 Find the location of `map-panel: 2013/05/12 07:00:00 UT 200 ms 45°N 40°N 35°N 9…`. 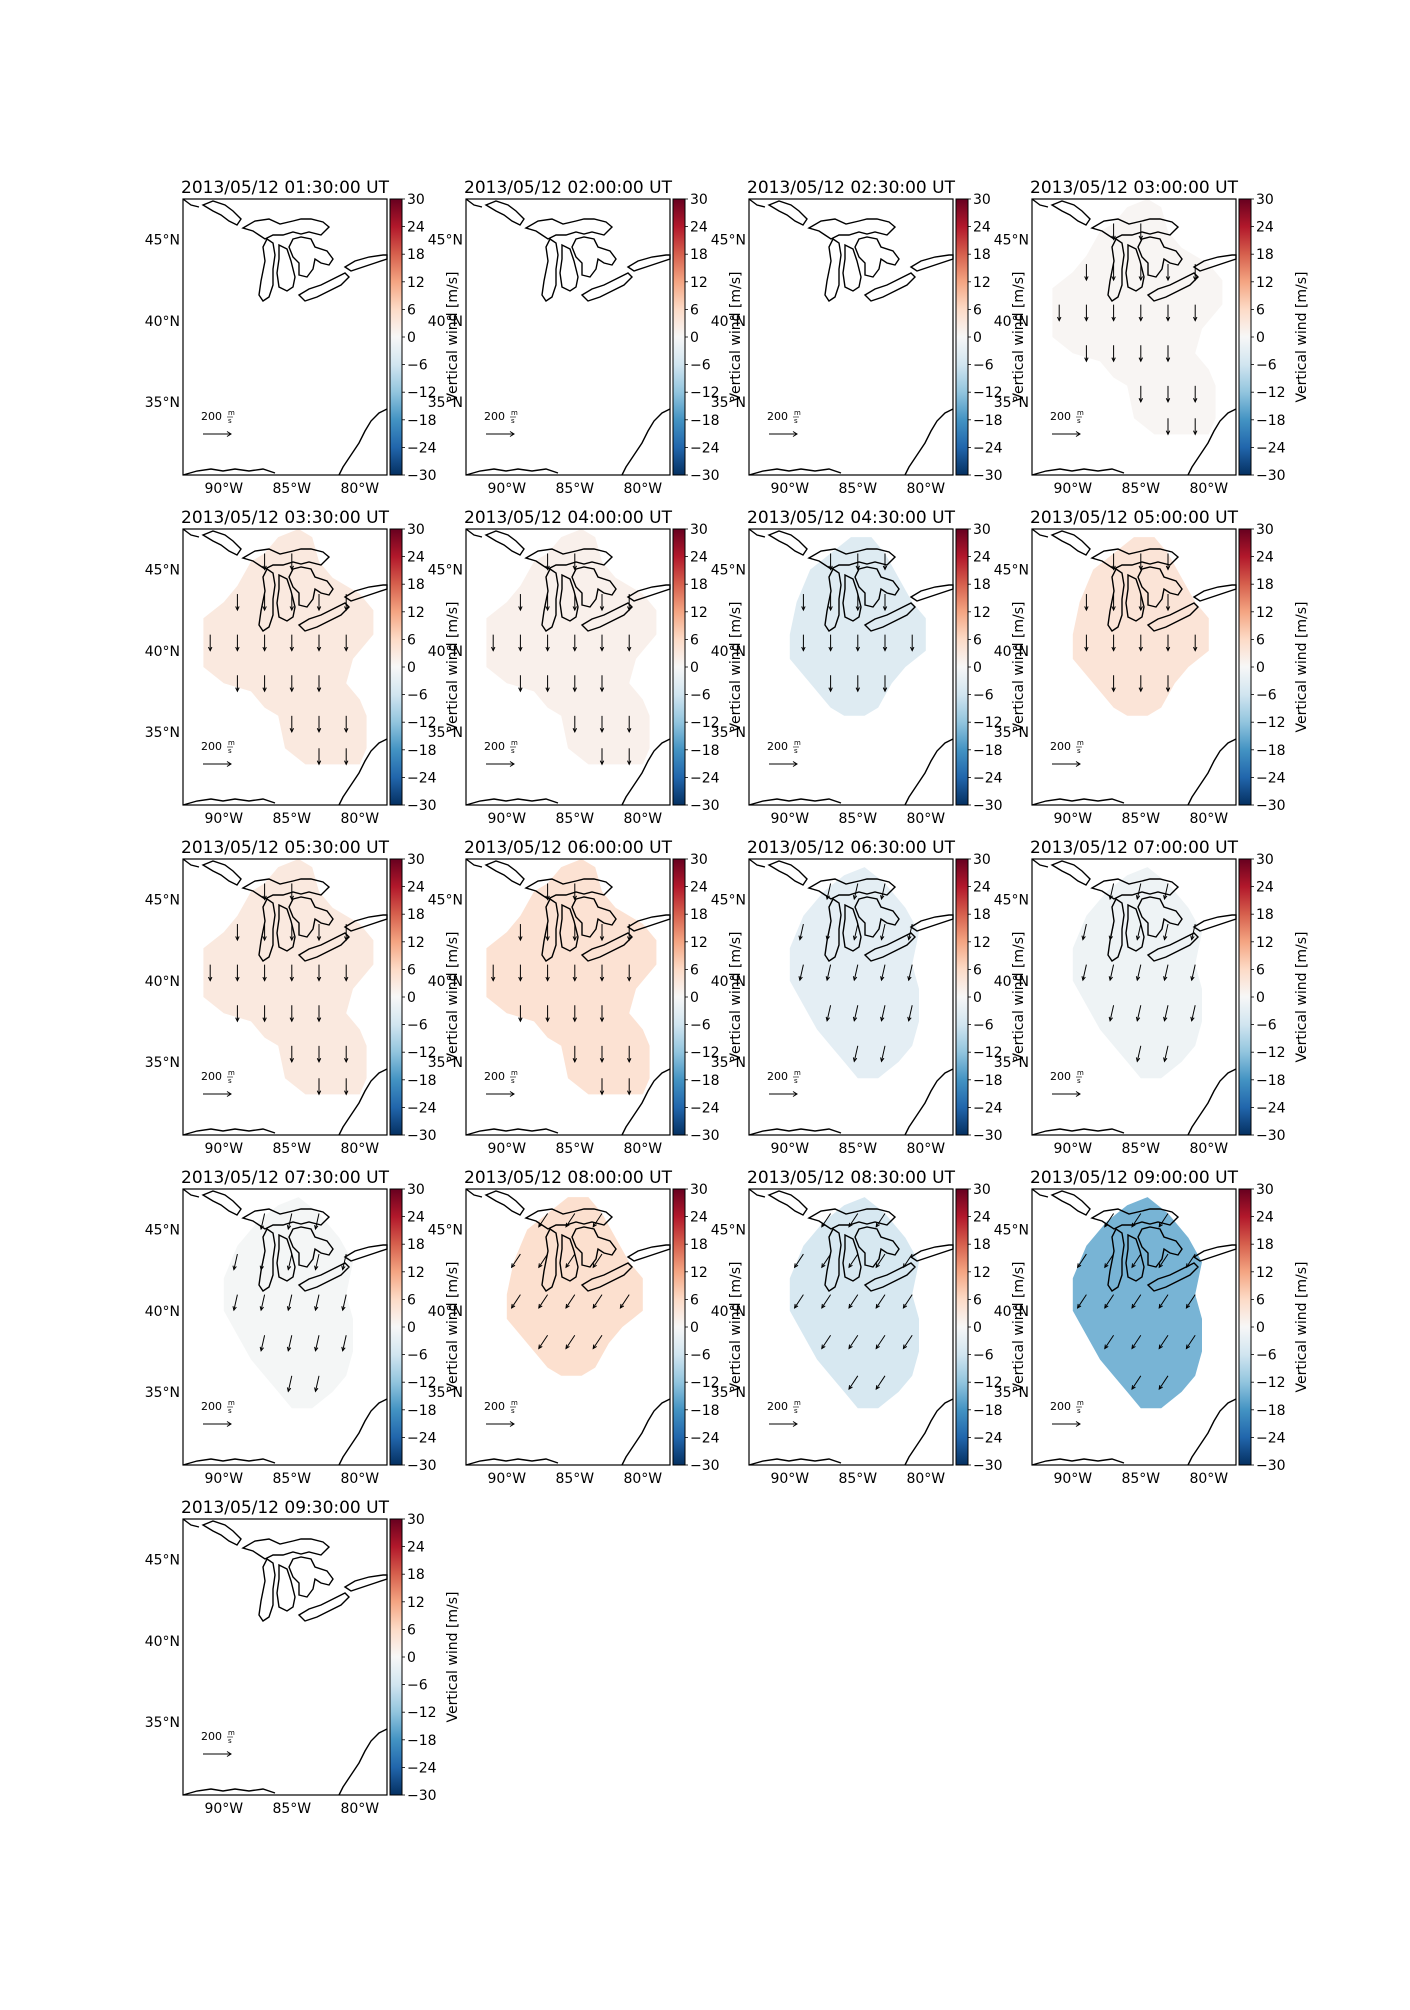

map-panel: 2013/05/12 07:00:00 UT 200 ms 45°N 40°N 35°N 9… is located at coordinates (1152, 997).